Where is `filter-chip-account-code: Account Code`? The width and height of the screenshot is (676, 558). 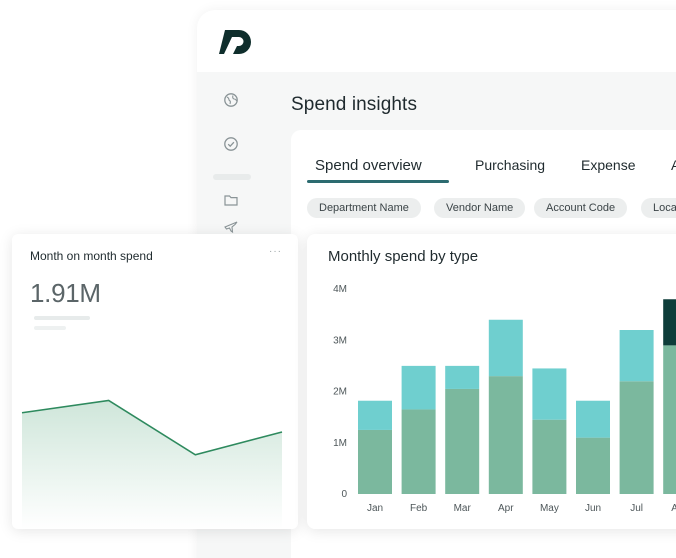
filter-chip-account-code: Account Code is located at coordinates (581, 208).